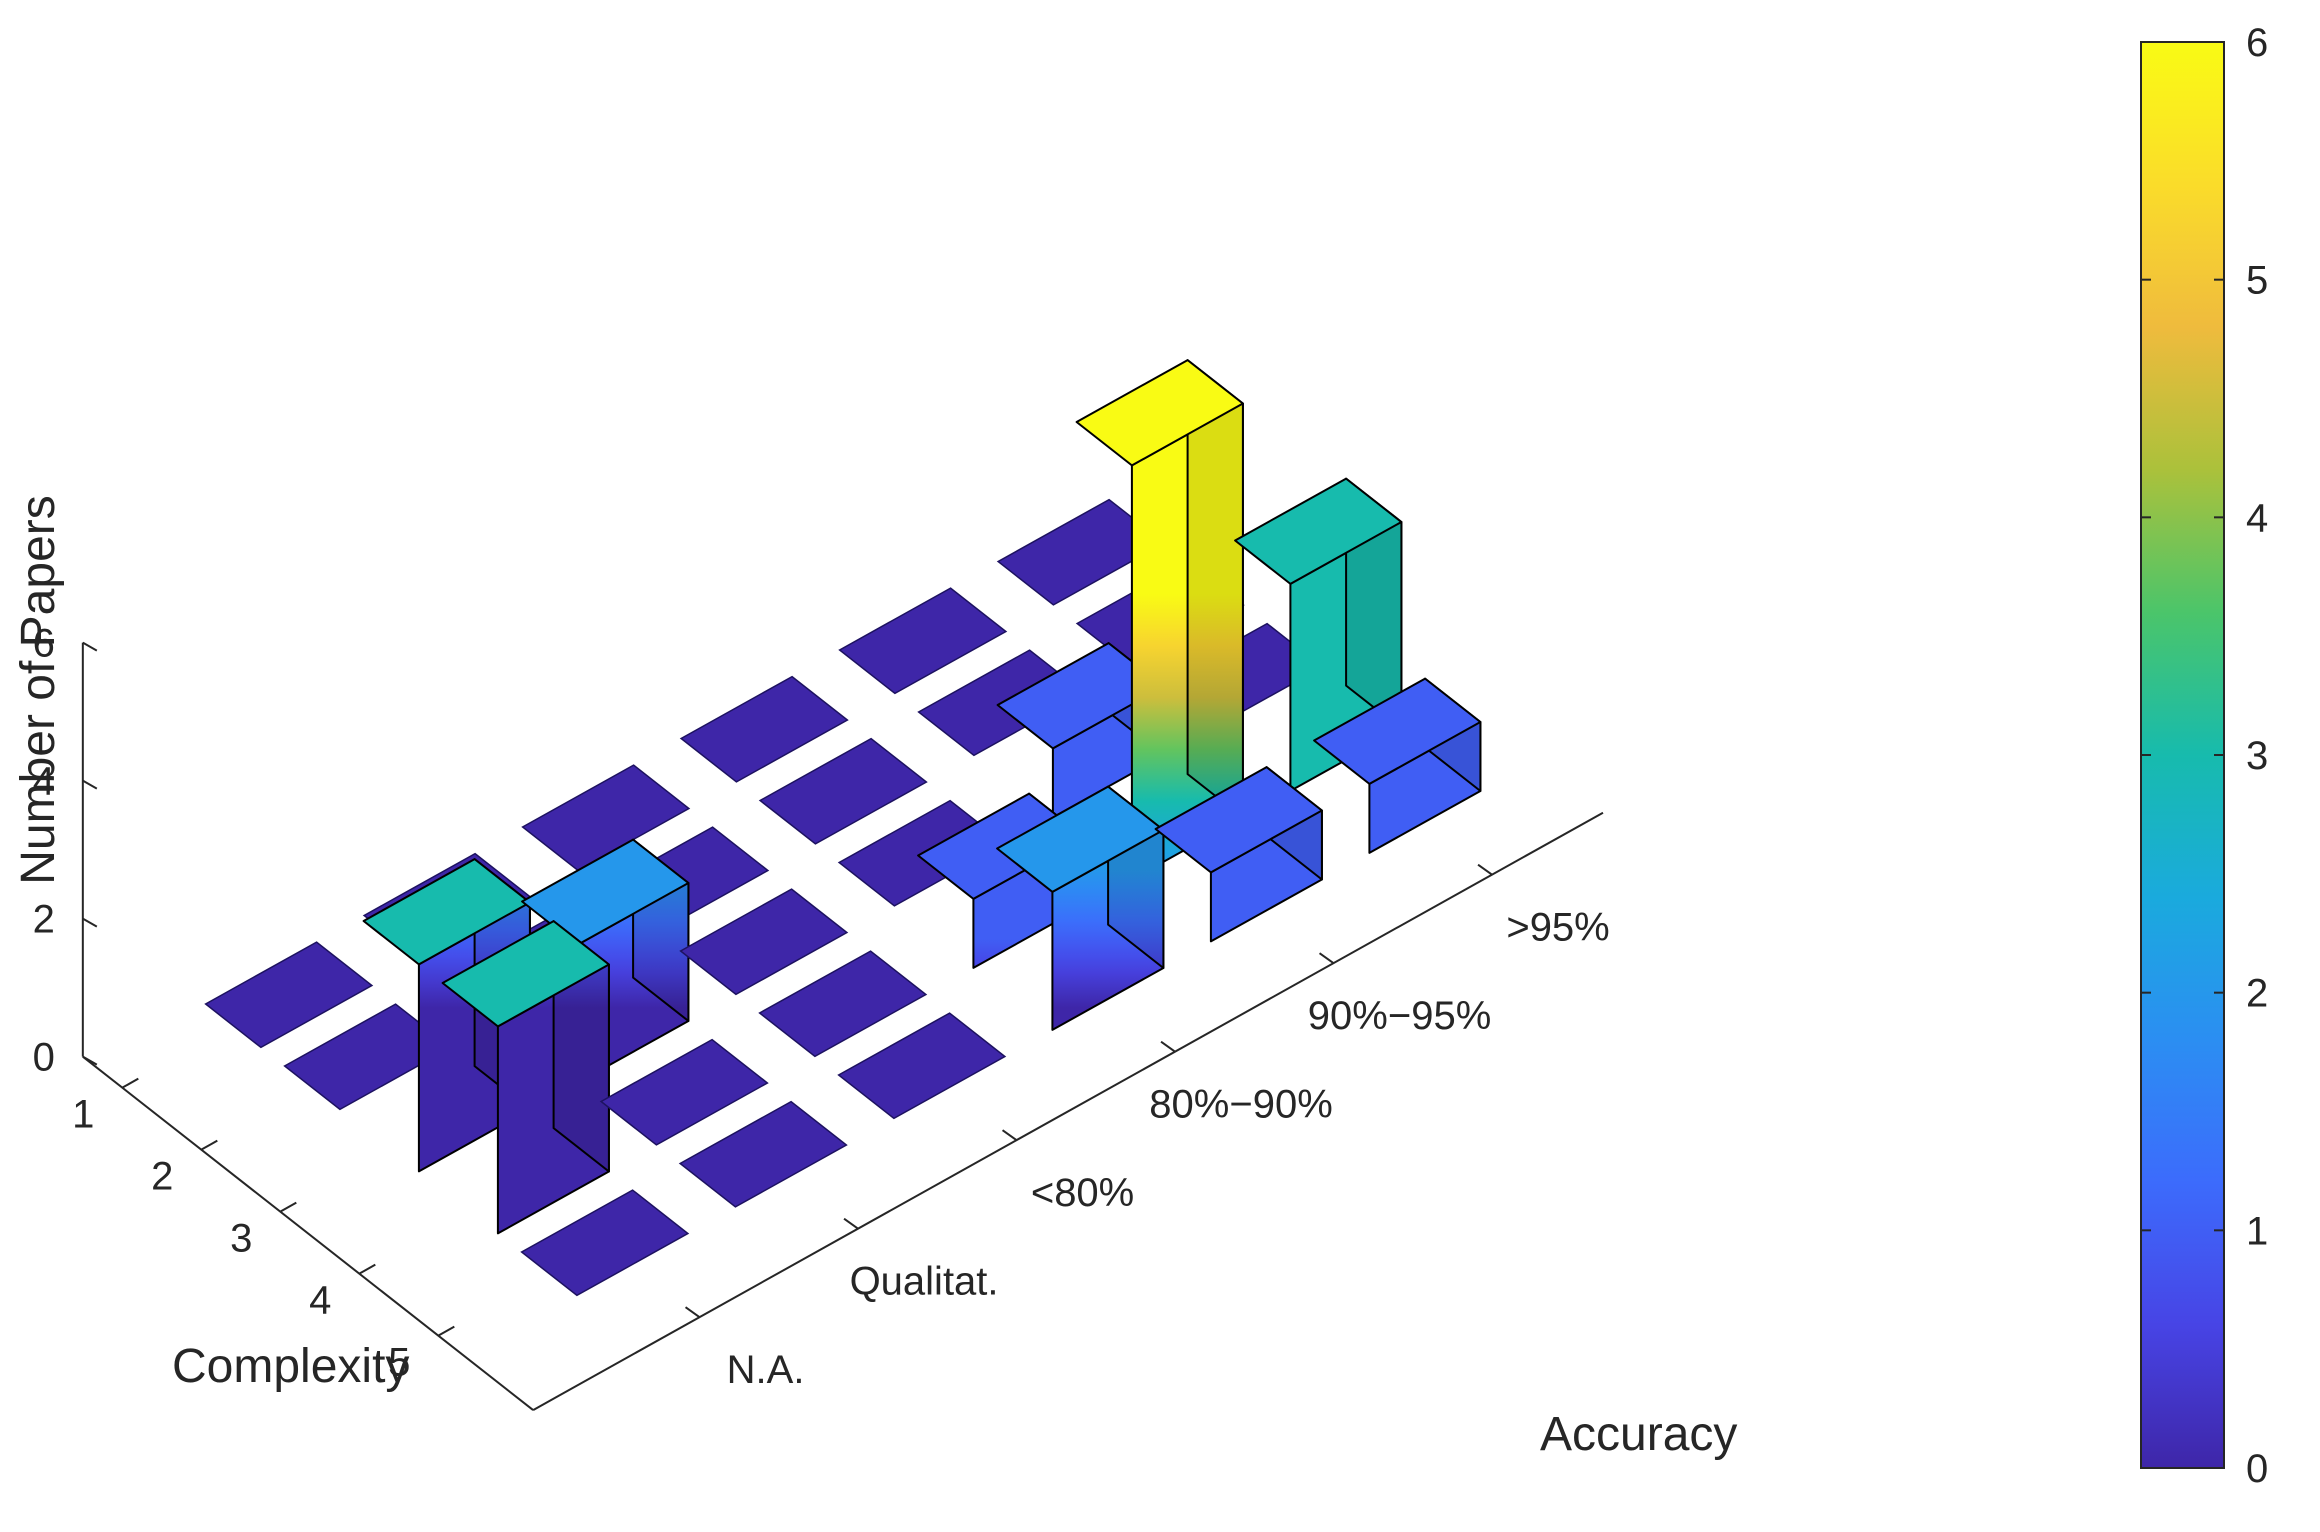 The height and width of the screenshot is (1532, 2320). What do you see at coordinates (320, 1301) in the screenshot?
I see `y-tick-label: 4` at bounding box center [320, 1301].